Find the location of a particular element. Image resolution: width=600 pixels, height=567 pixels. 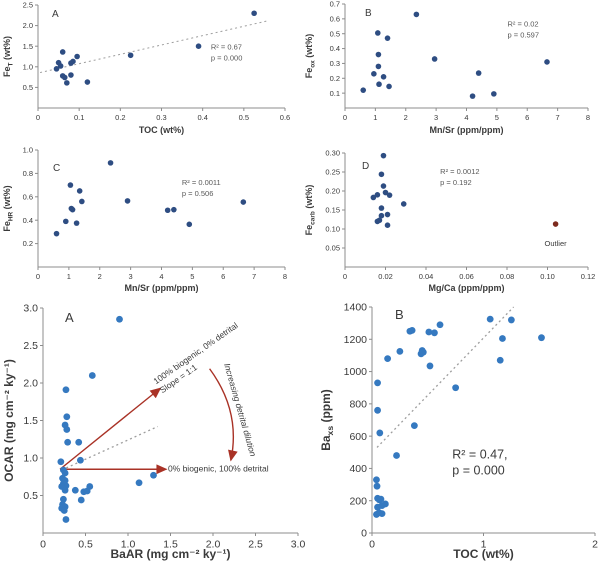

x-tick-label: 1.5 is located at coordinates (170, 544).